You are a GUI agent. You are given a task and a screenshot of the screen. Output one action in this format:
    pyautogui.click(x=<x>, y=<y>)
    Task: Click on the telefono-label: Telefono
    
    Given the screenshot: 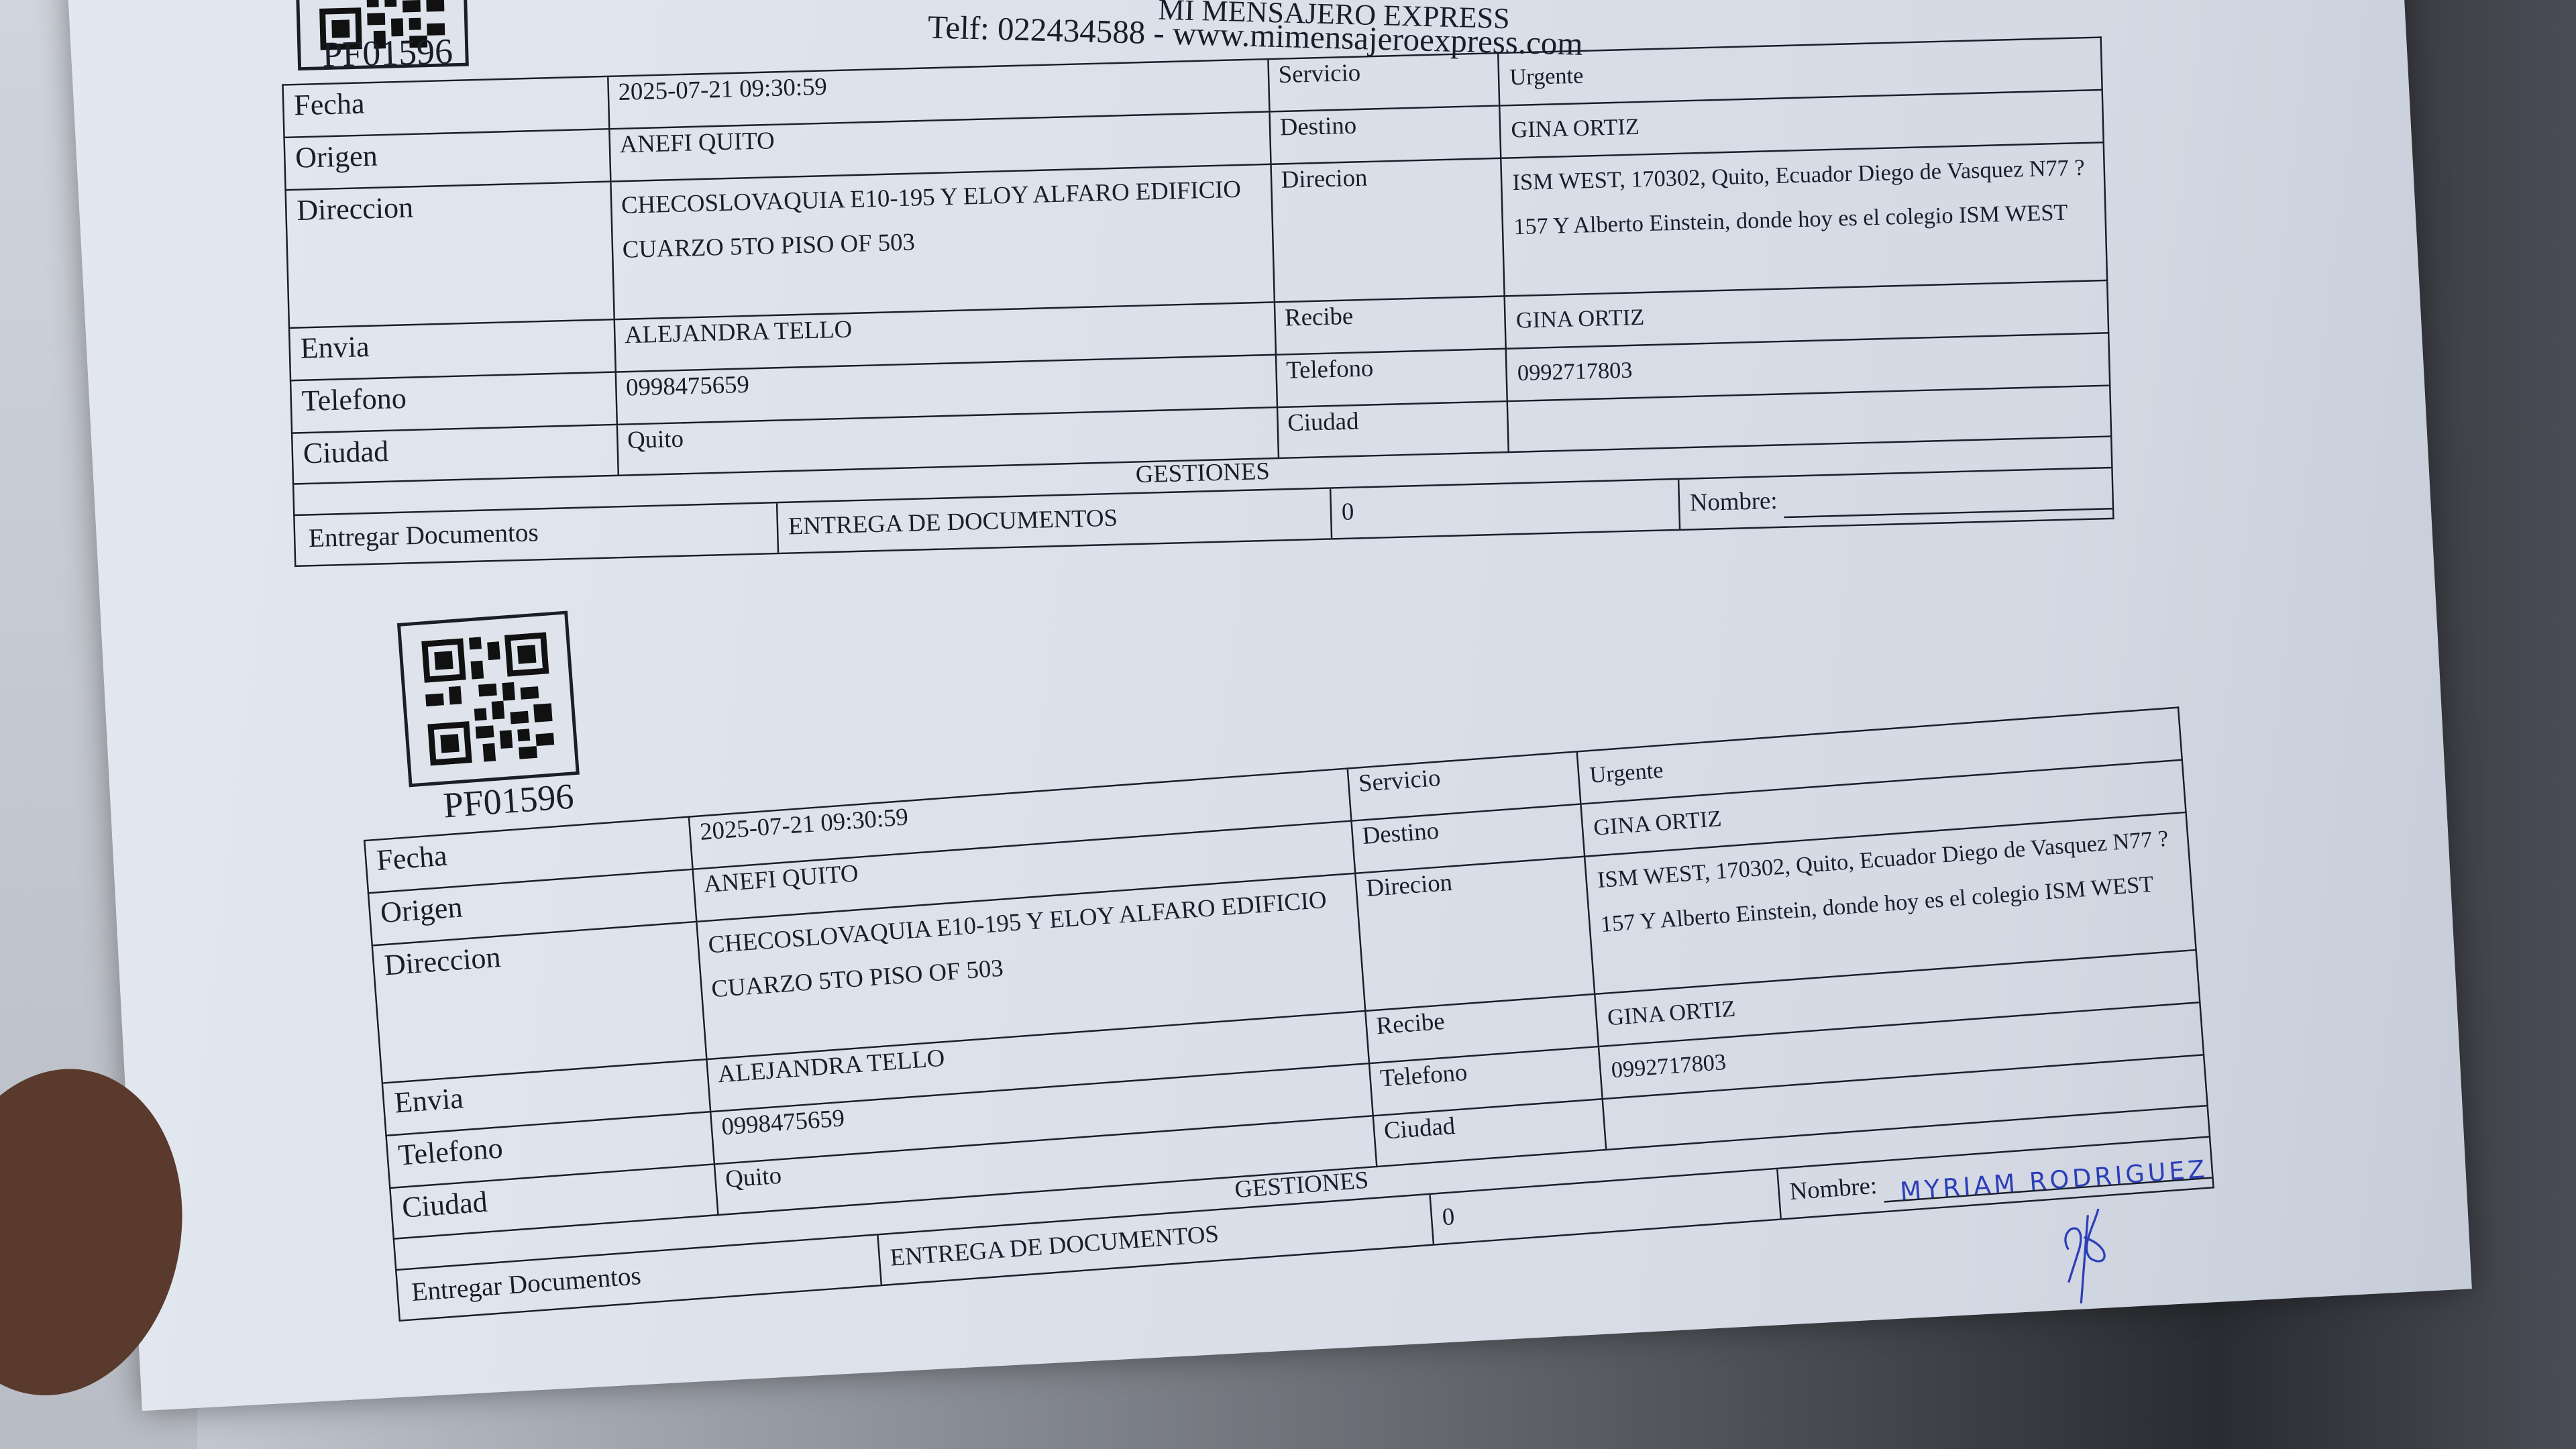 What is the action you would take?
    pyautogui.click(x=453, y=402)
    